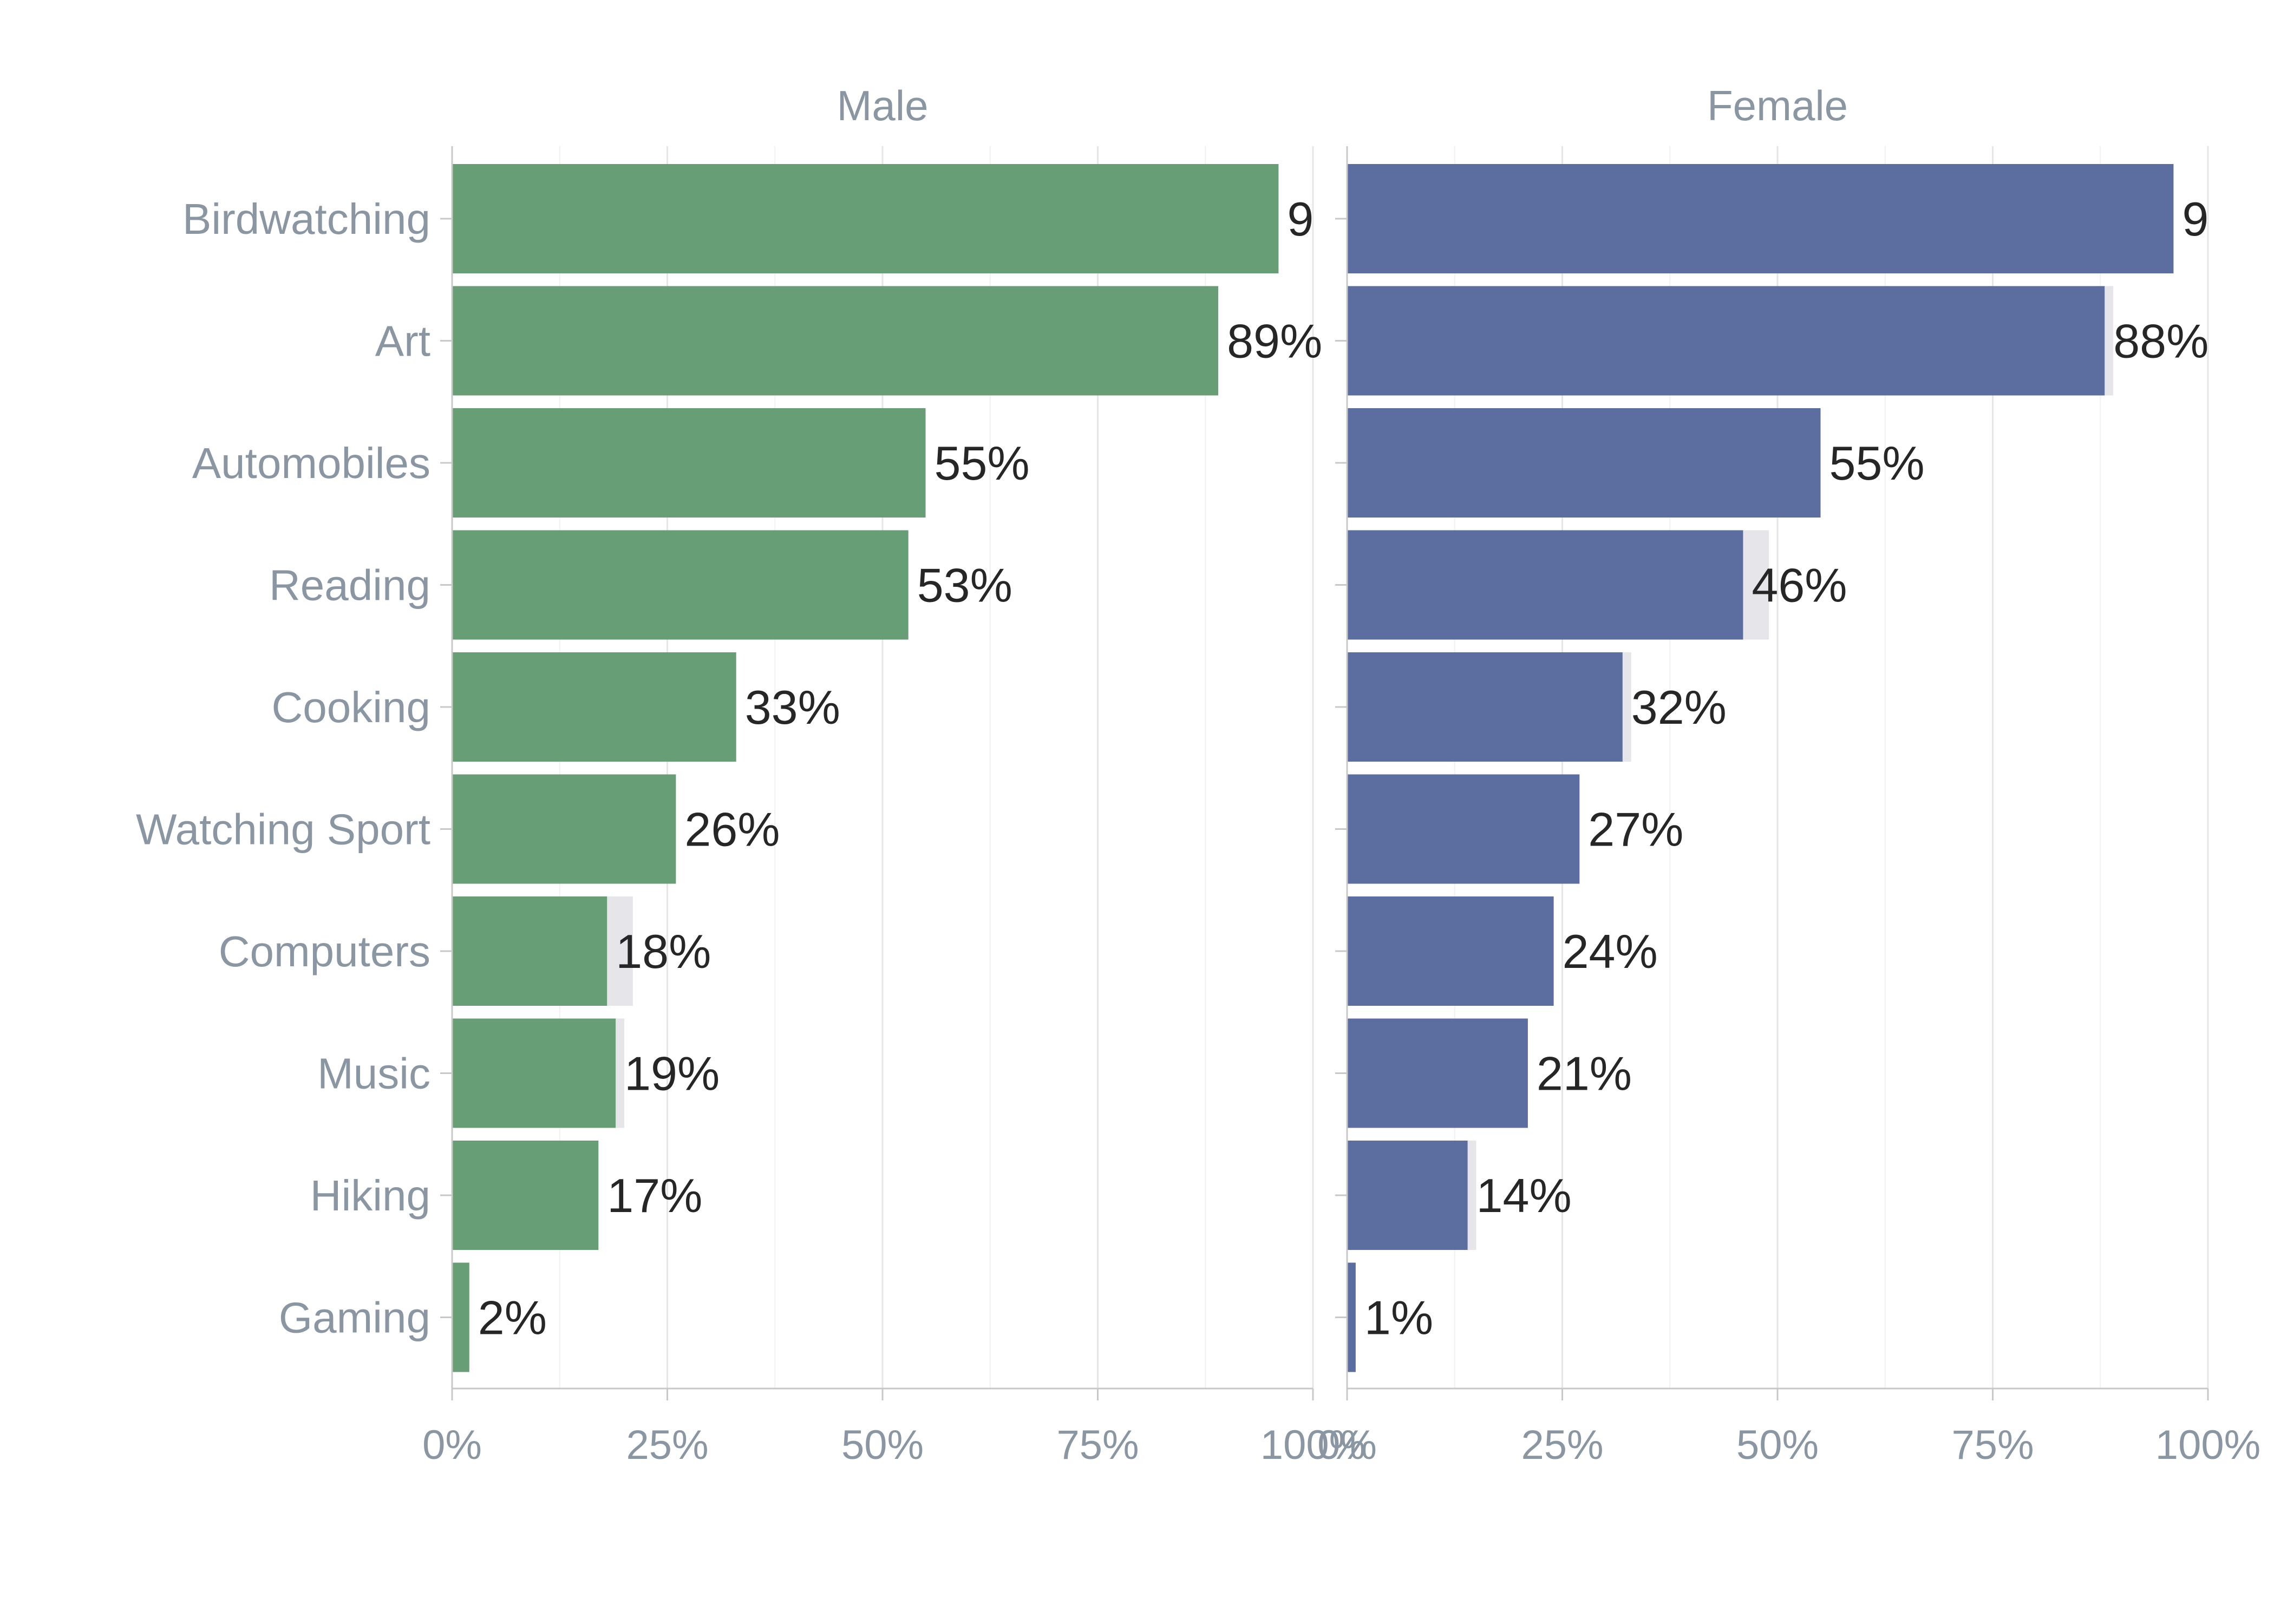 This screenshot has width=2274, height=1624. I want to click on bar-male-computers, so click(530, 951).